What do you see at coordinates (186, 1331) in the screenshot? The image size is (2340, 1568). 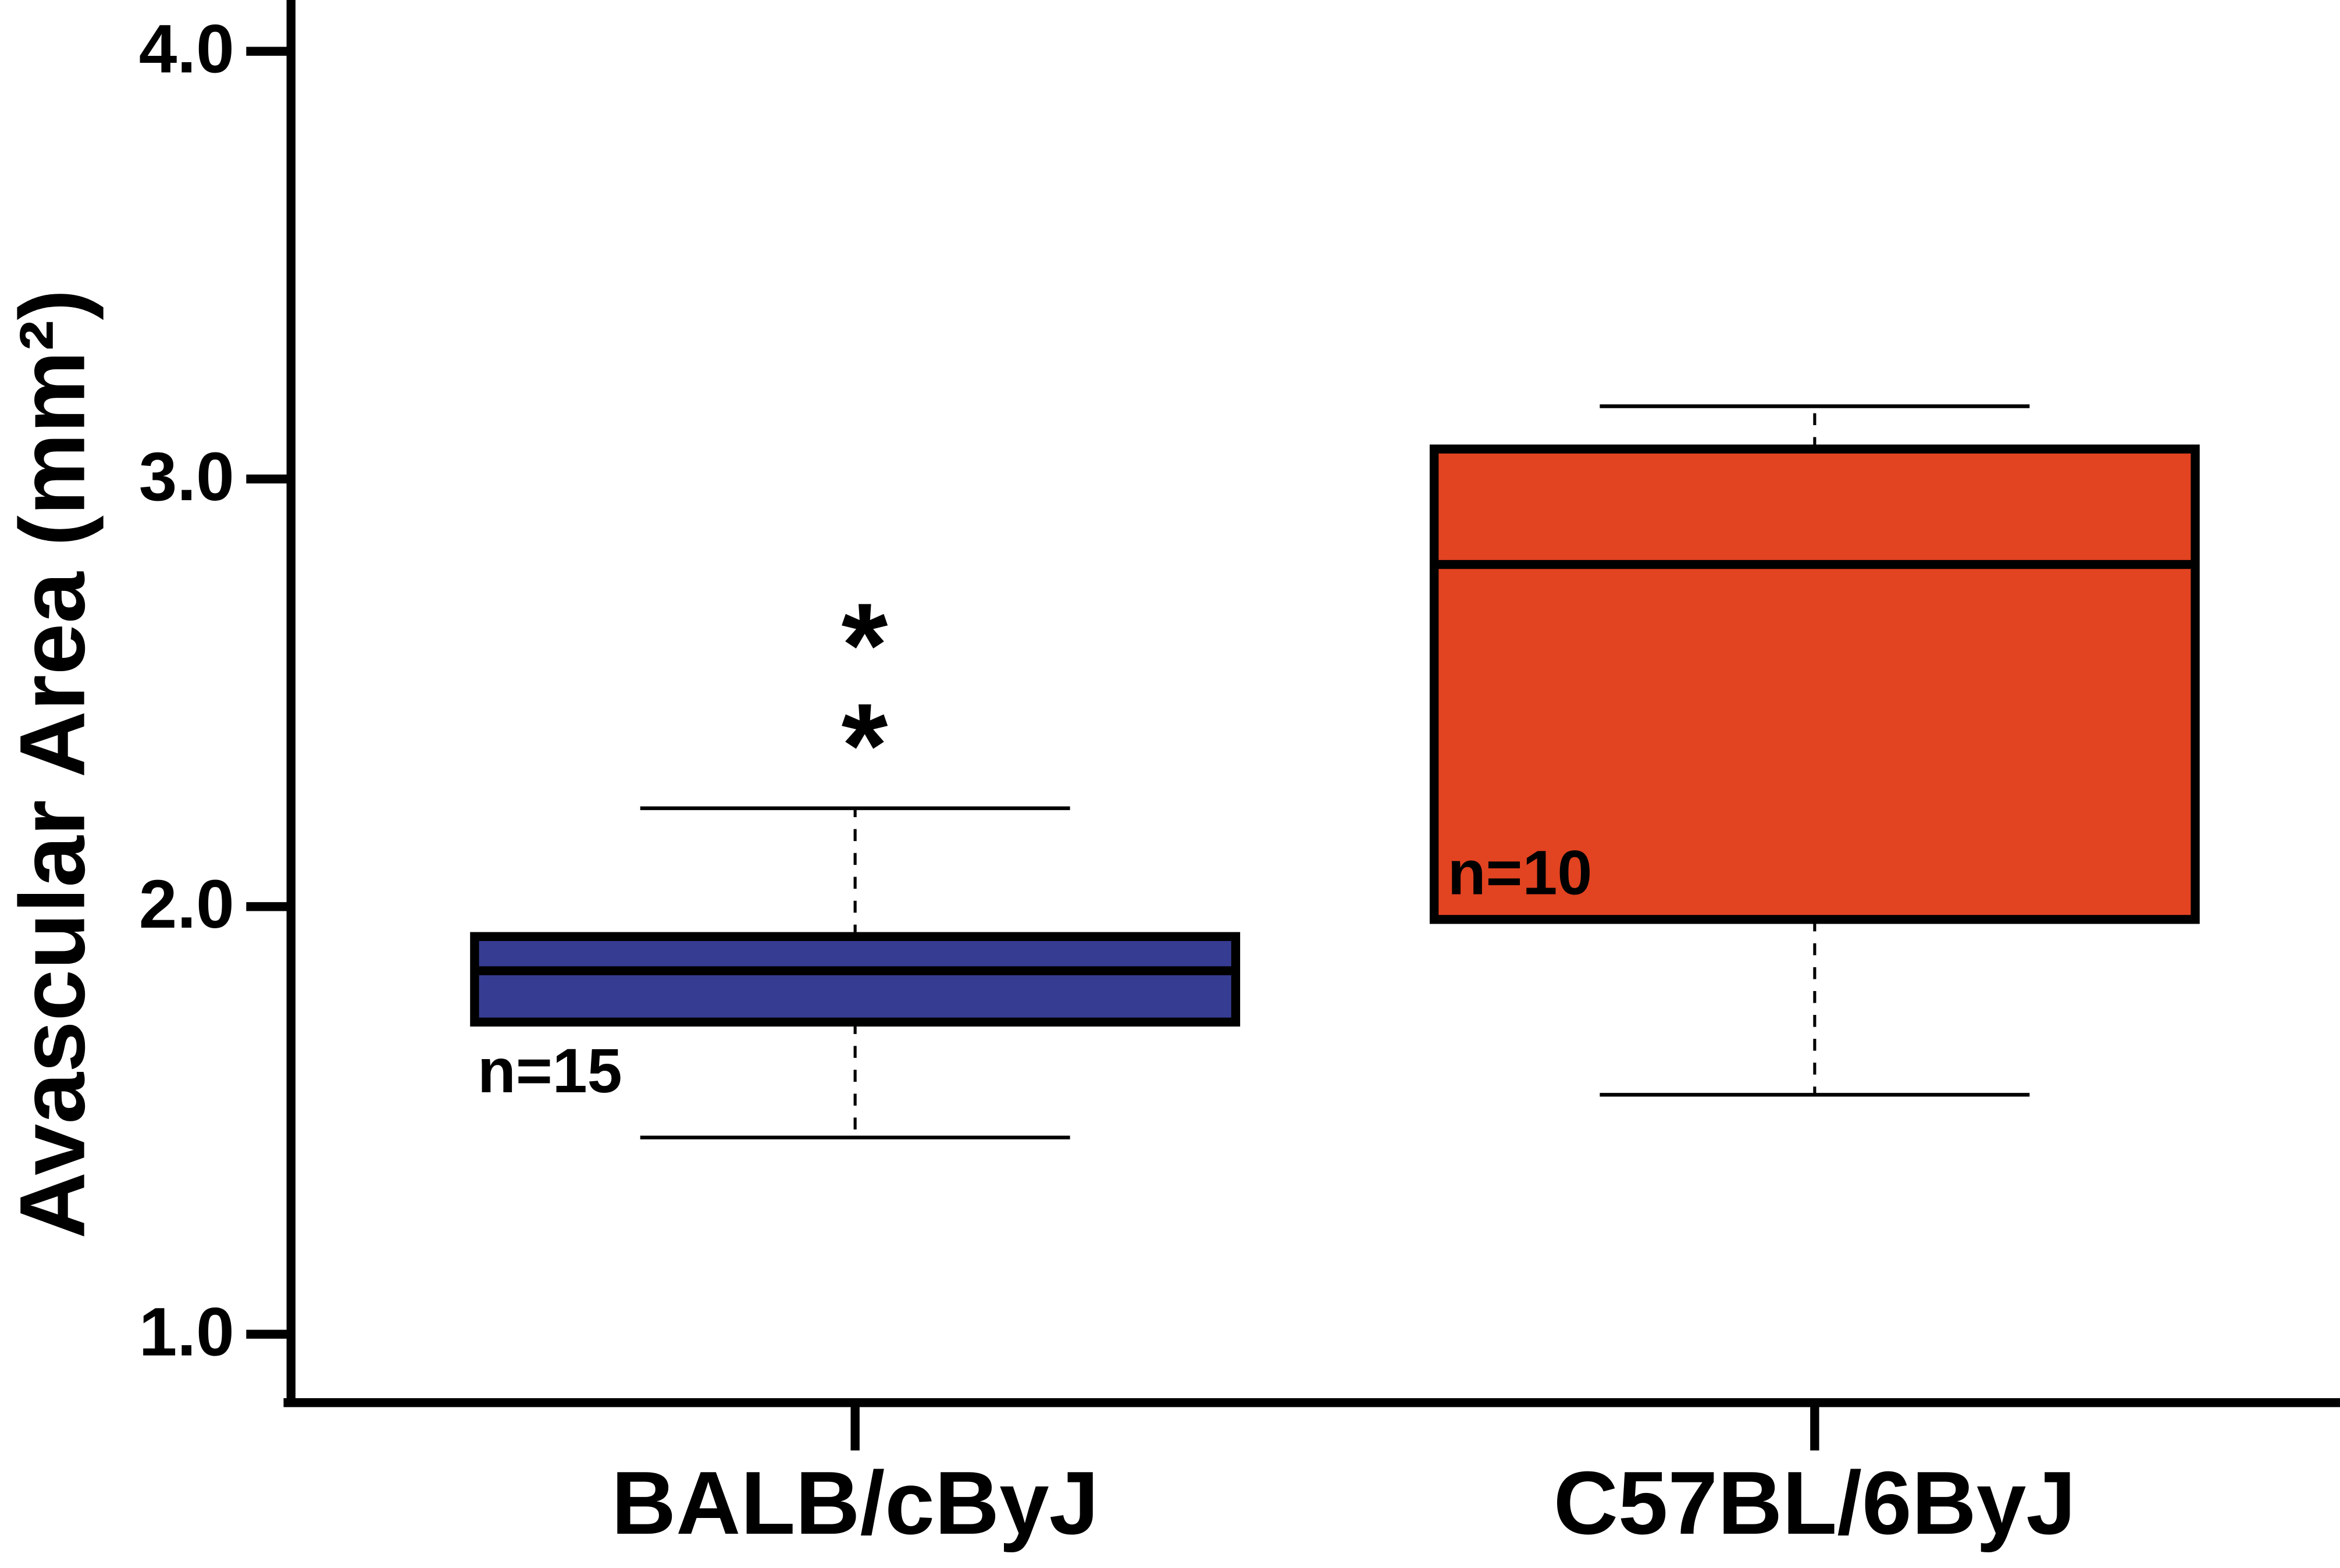 I see `y-tick-label: 1.0` at bounding box center [186, 1331].